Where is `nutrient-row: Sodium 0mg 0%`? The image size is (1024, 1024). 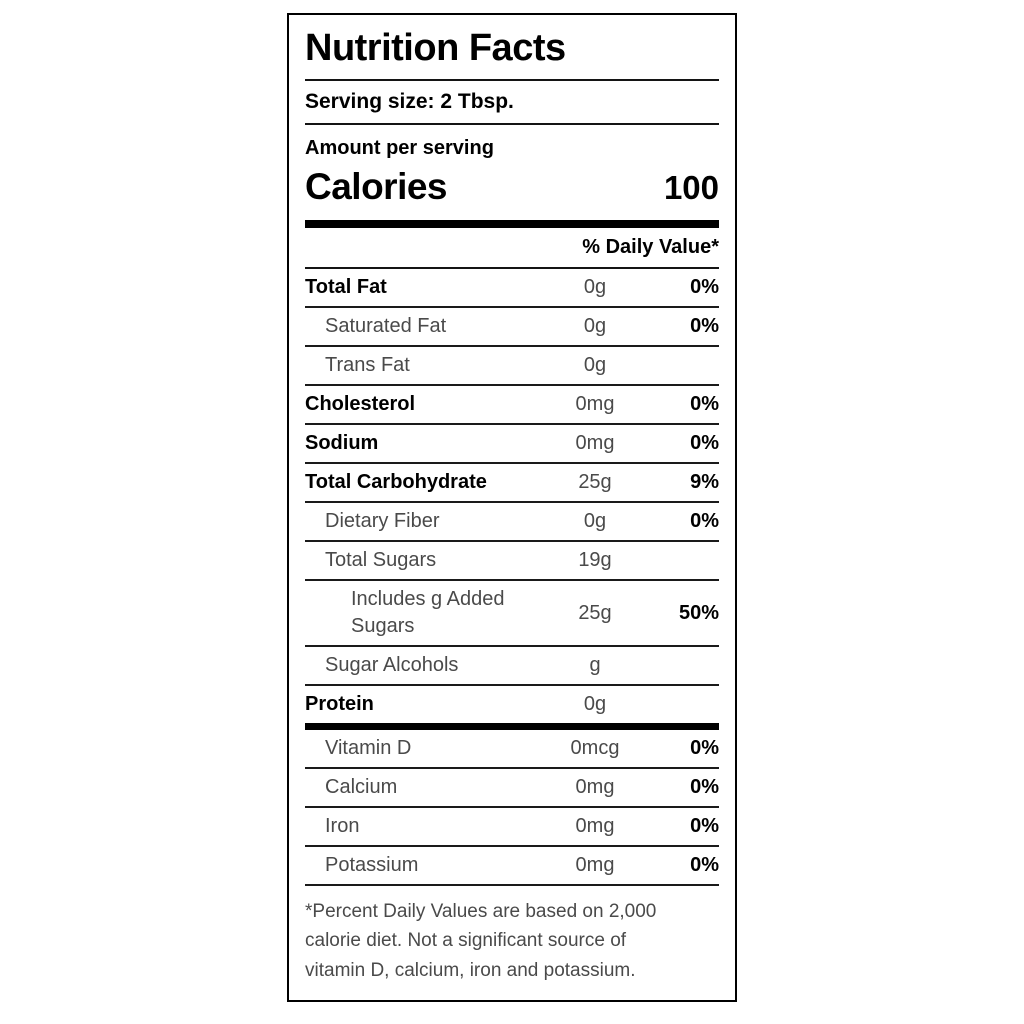 nutrient-row: Sodium 0mg 0% is located at coordinates (512, 444).